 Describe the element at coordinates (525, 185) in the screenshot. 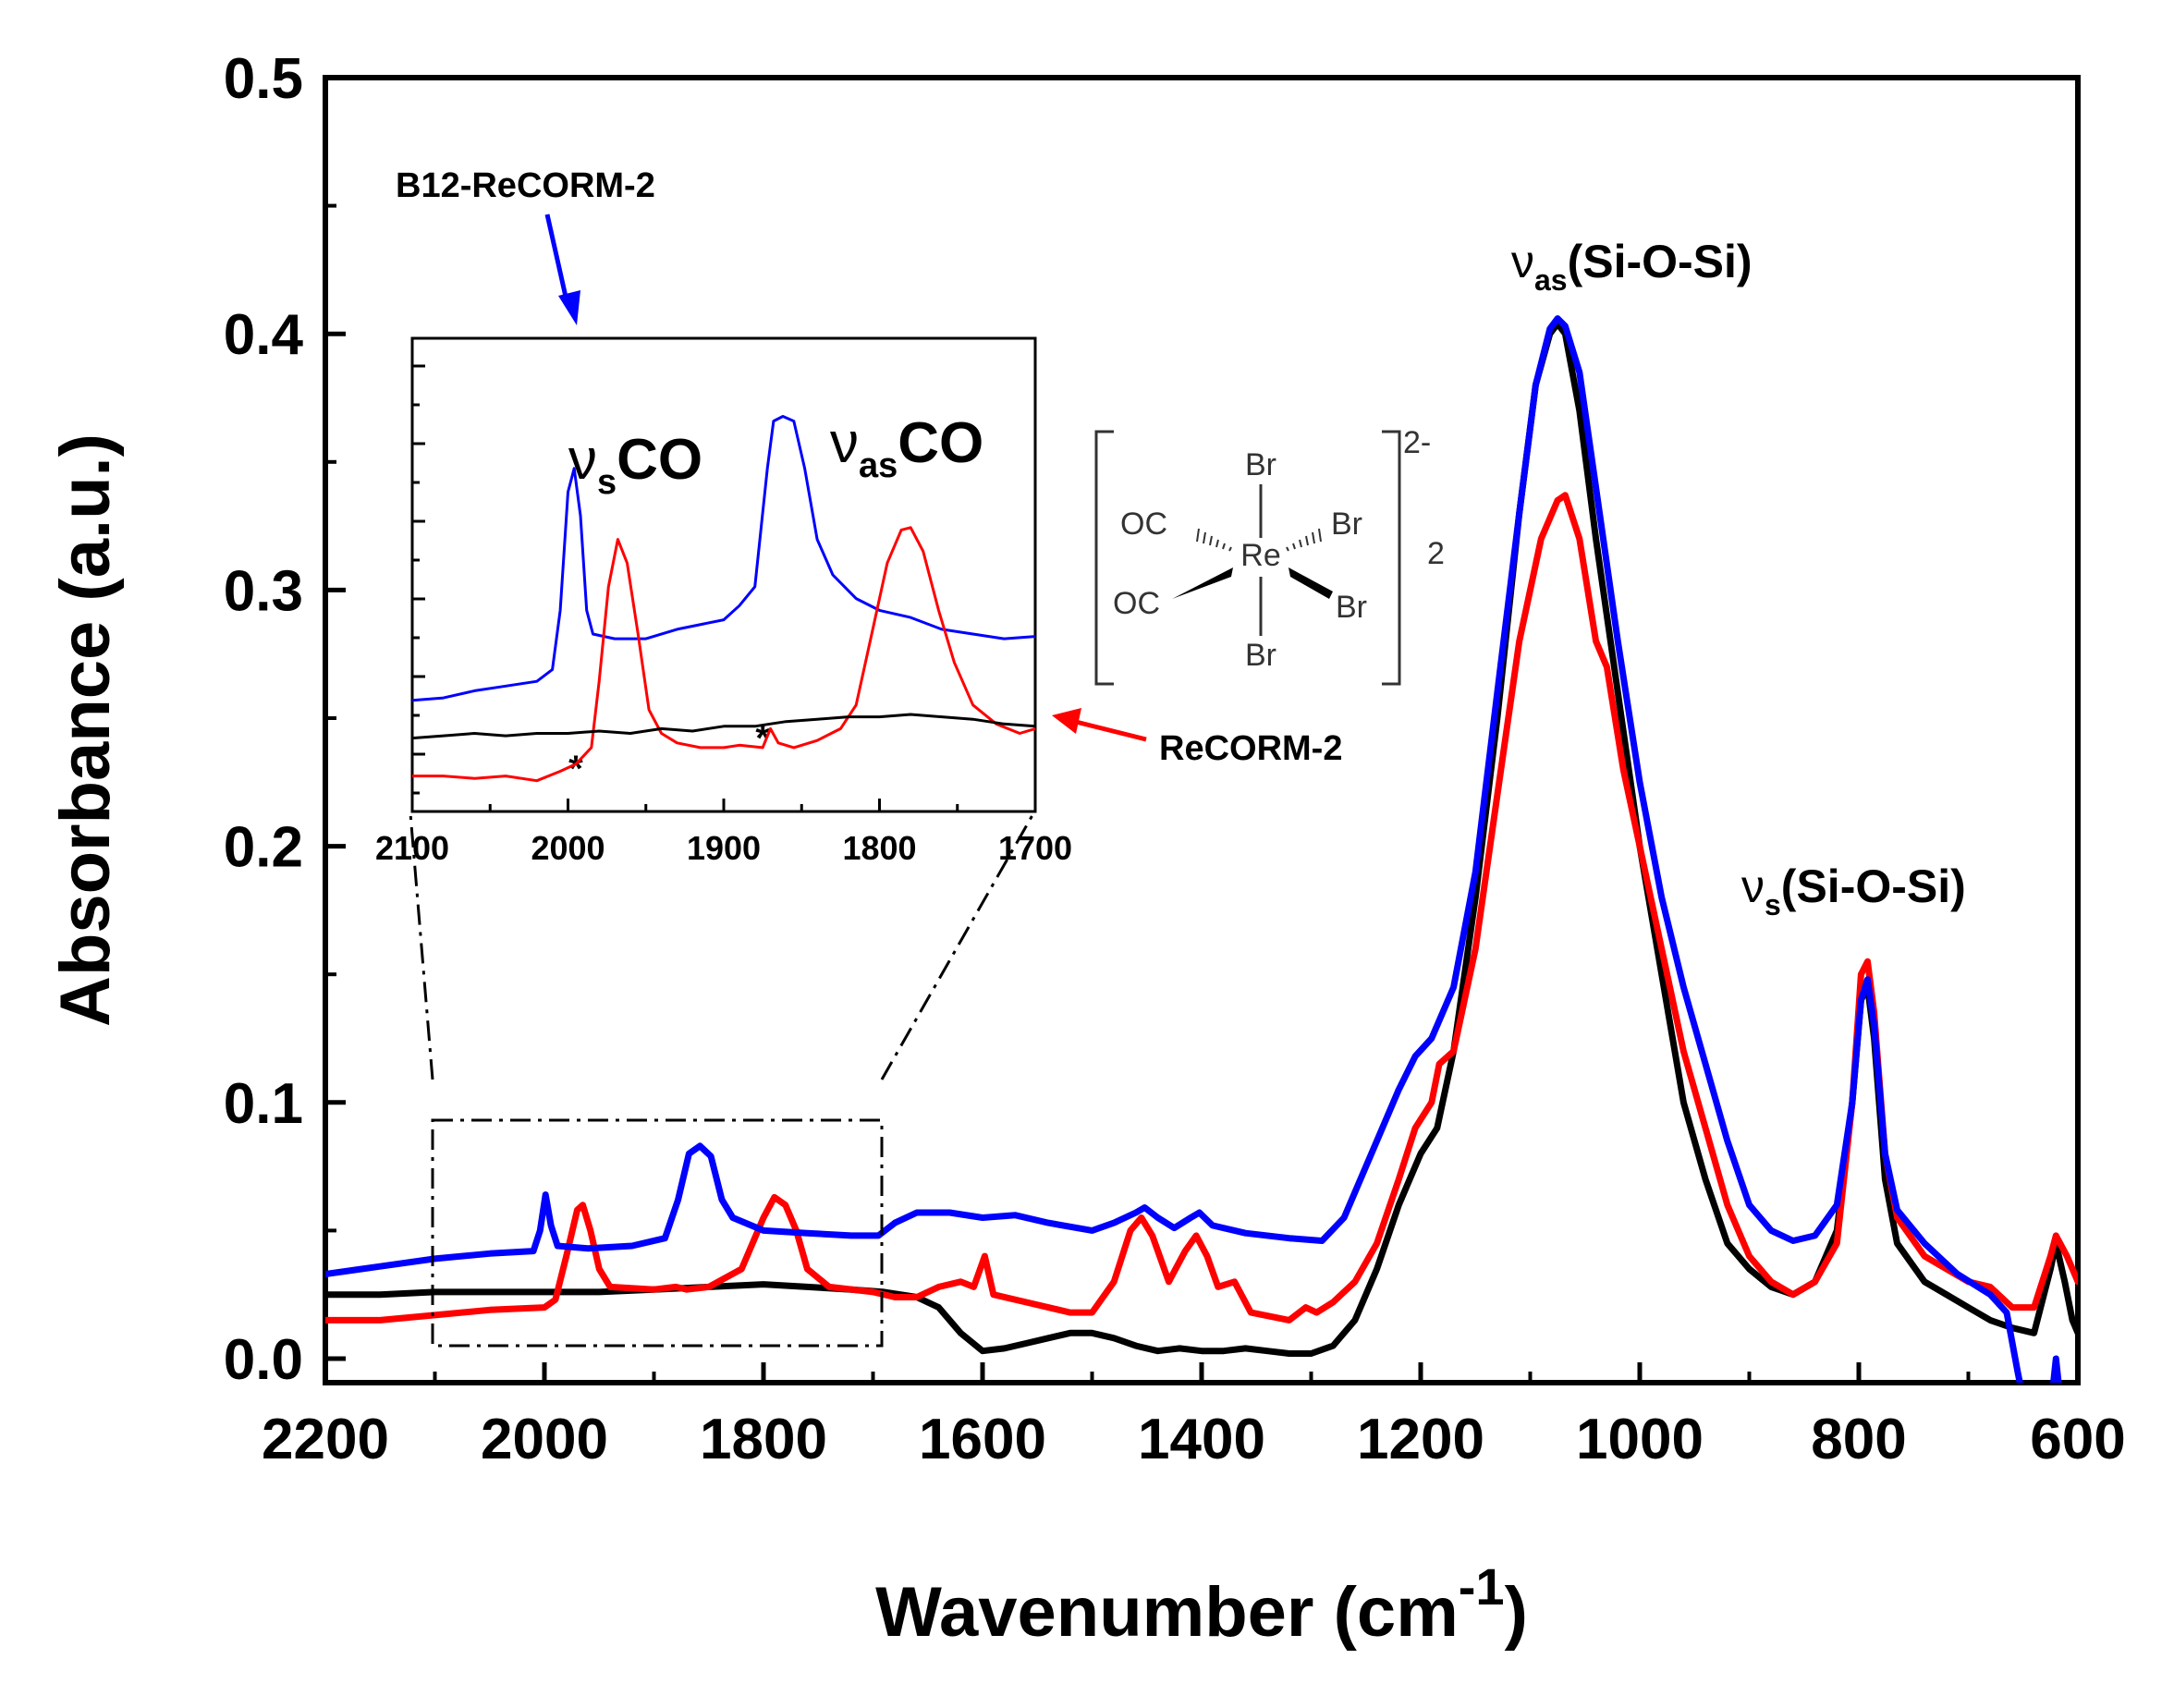

I see `blue-series-label: B12-ReCORM-2` at that location.